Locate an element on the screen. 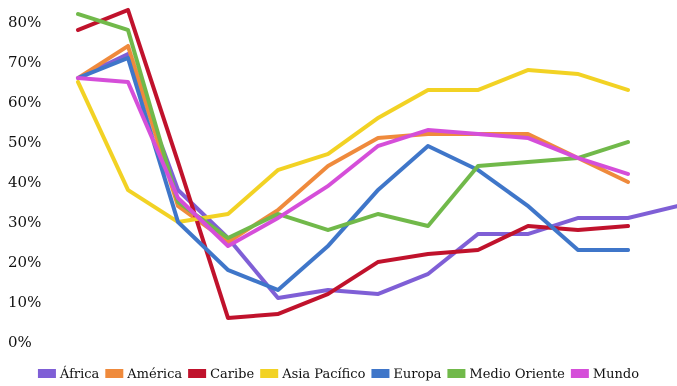 The width and height of the screenshot is (677, 386). y-tick-label: 40% is located at coordinates (24, 182).